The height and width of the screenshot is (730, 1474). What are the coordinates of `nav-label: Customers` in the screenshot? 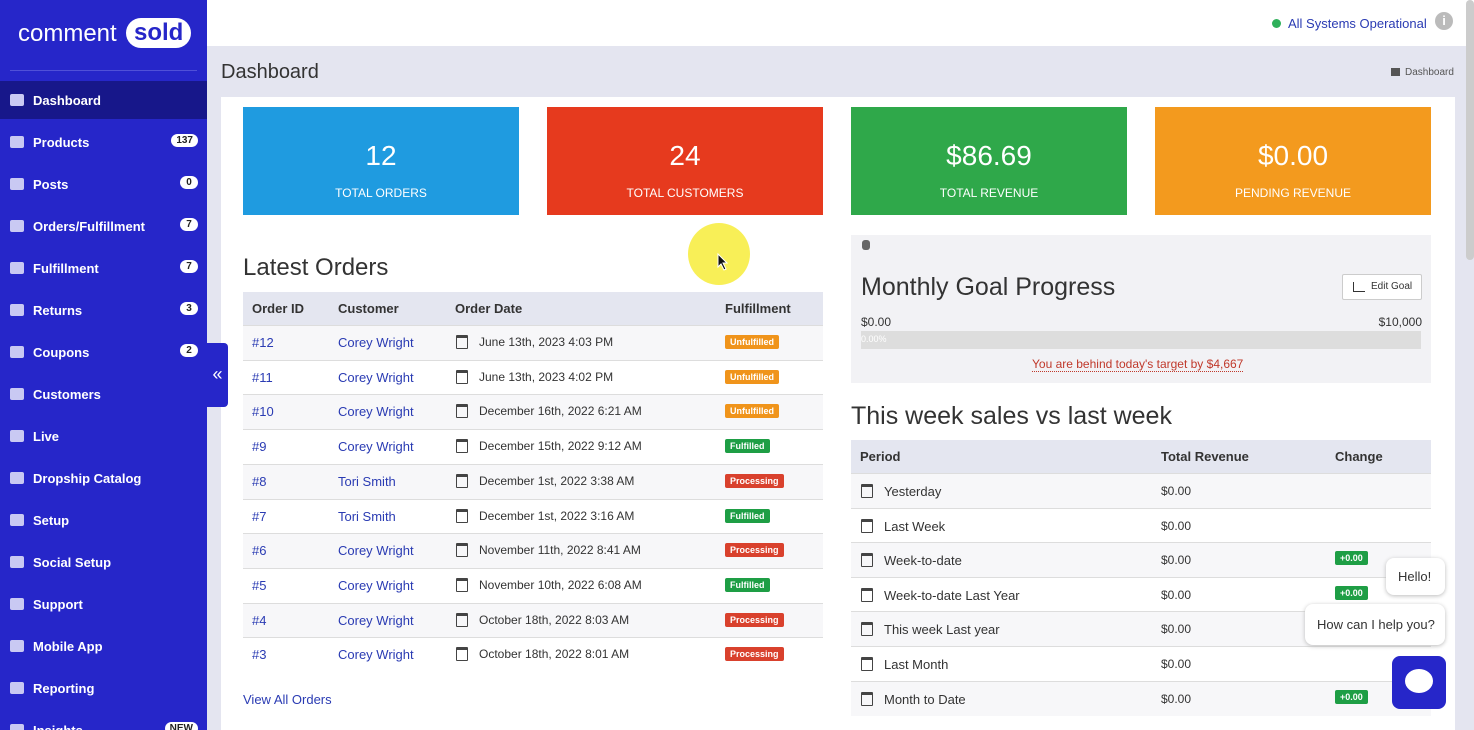 It's located at (67, 394).